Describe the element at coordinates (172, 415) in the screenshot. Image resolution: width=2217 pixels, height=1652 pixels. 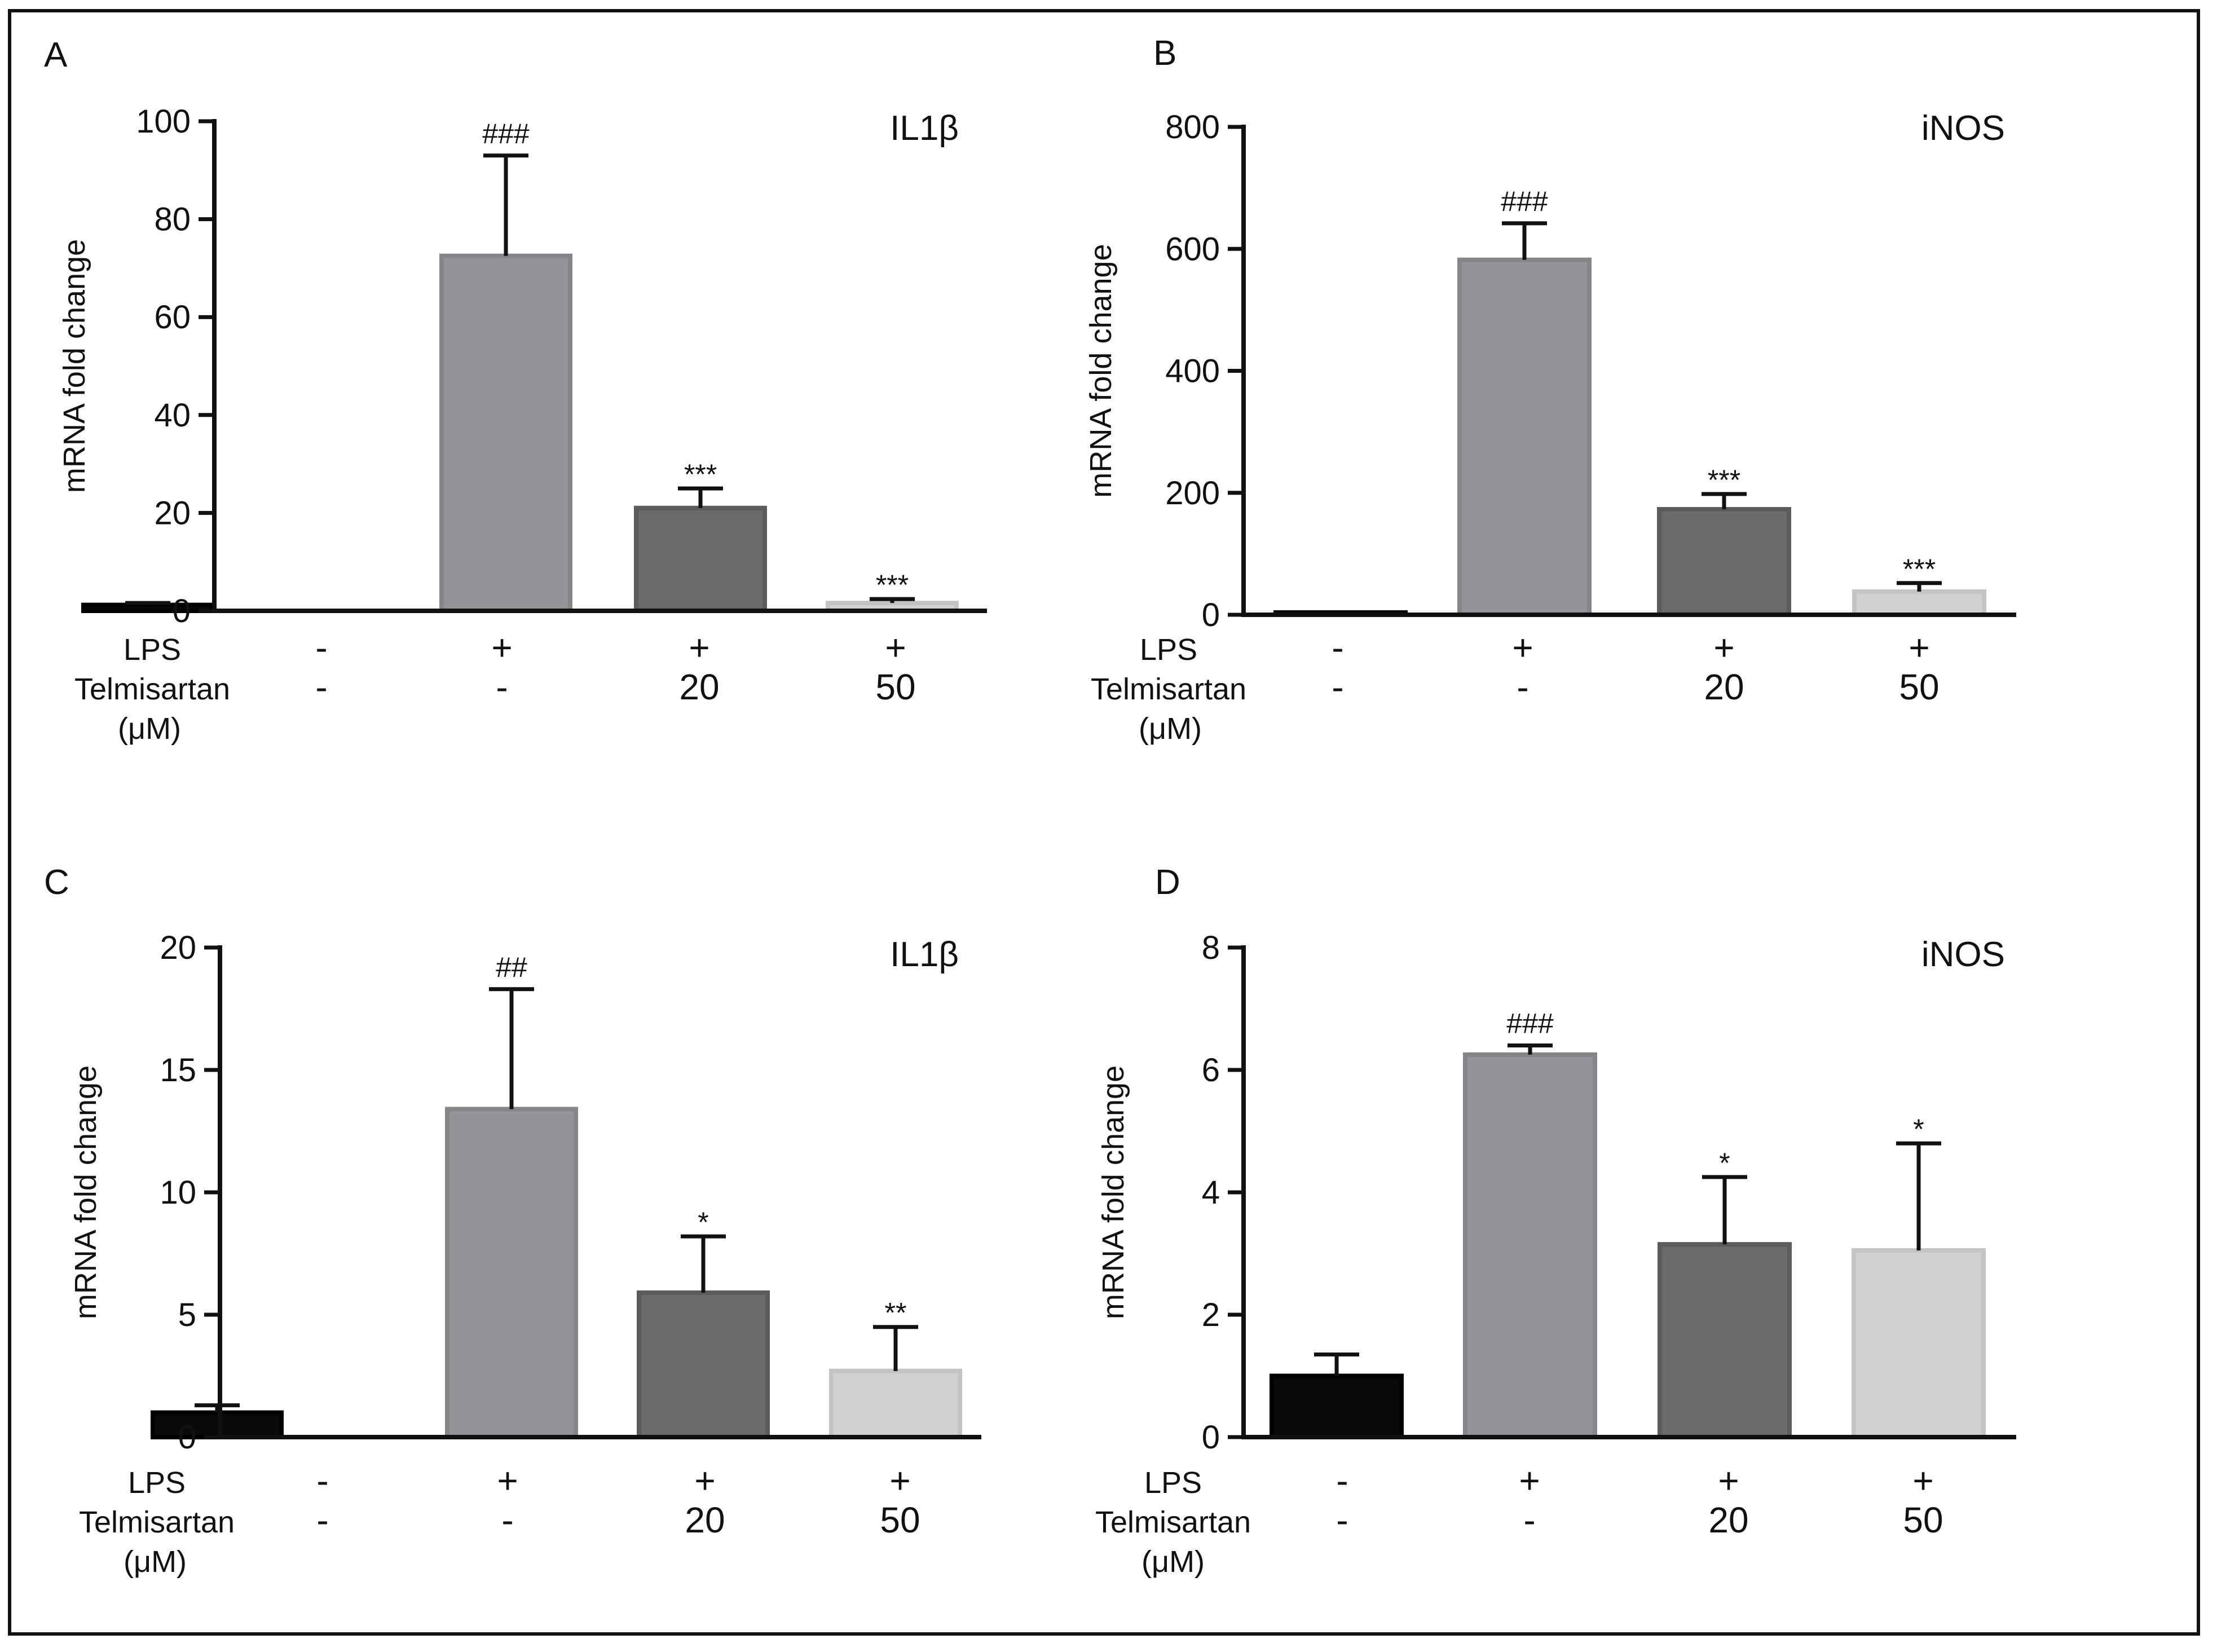
I see `y-tick-label: 40` at that location.